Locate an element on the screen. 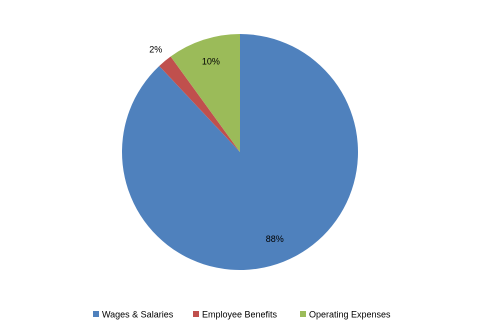 Image resolution: width=480 pixels, height=333 pixels. legend-label: Wages & Salaries is located at coordinates (138, 314).